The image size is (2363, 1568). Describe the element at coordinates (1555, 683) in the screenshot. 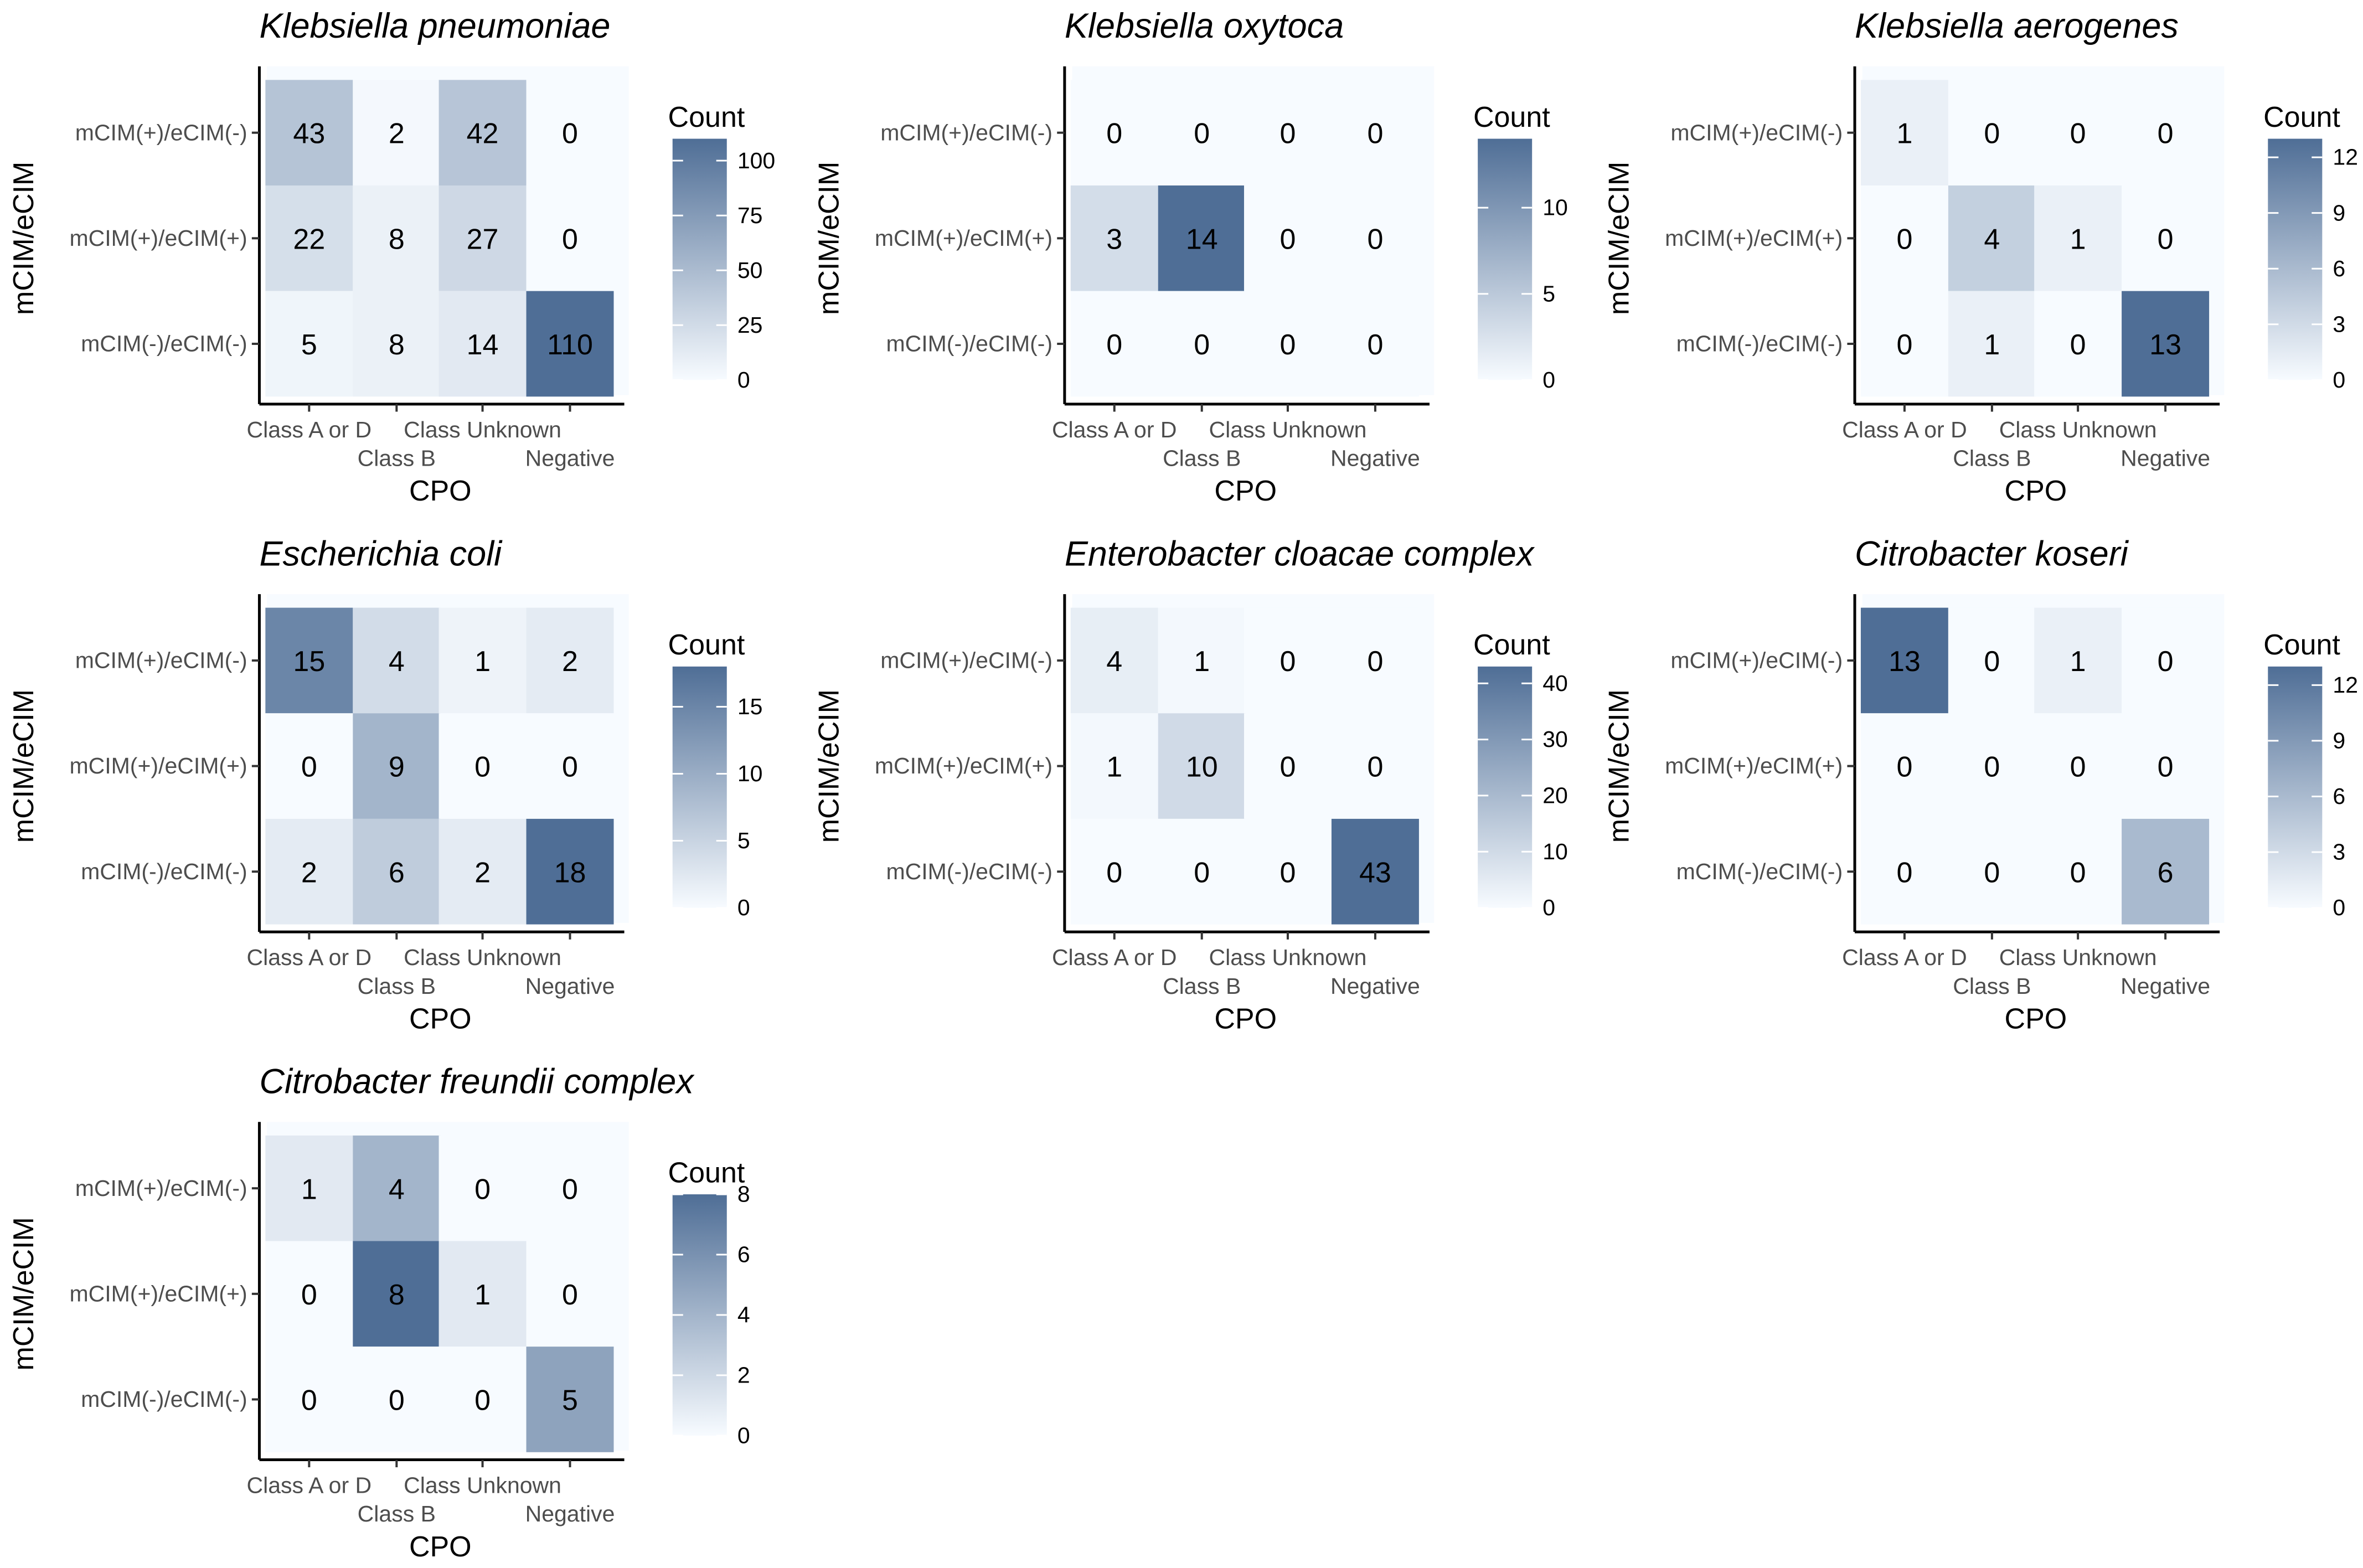

I see `legend-tick-label: 40` at that location.